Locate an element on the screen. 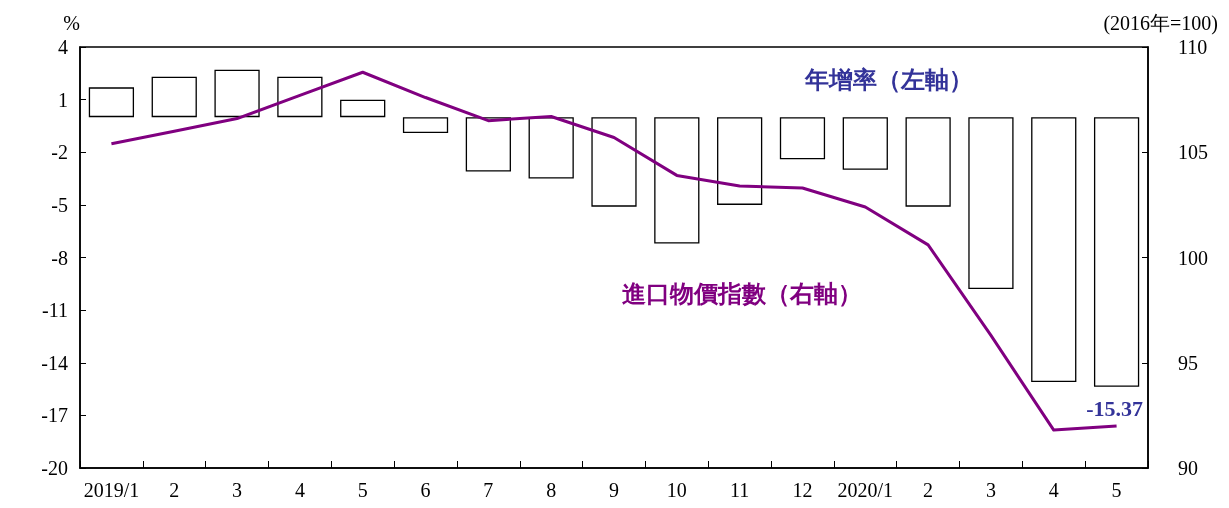  x-tick-label: 11 is located at coordinates (740, 490).